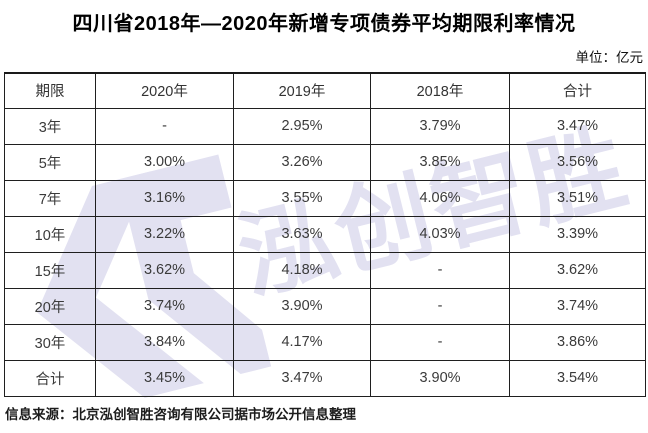 This screenshot has height=433, width=648. Describe the element at coordinates (50, 378) in the screenshot. I see `term-cell: 合计` at that location.